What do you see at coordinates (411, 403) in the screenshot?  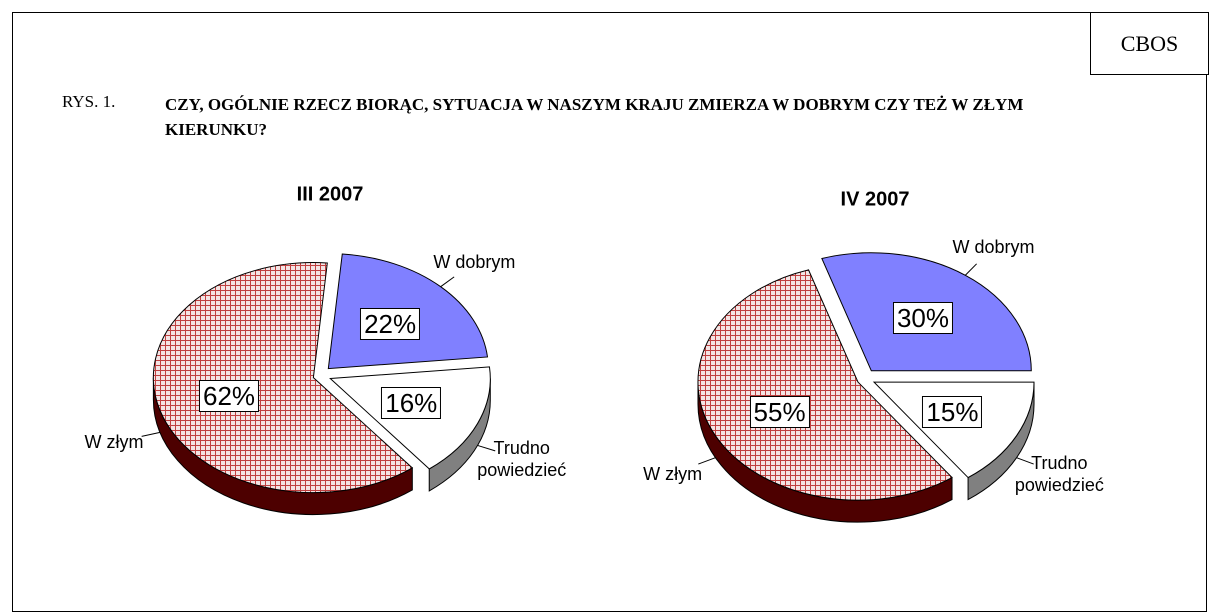 I see `value-label: 16%` at bounding box center [411, 403].